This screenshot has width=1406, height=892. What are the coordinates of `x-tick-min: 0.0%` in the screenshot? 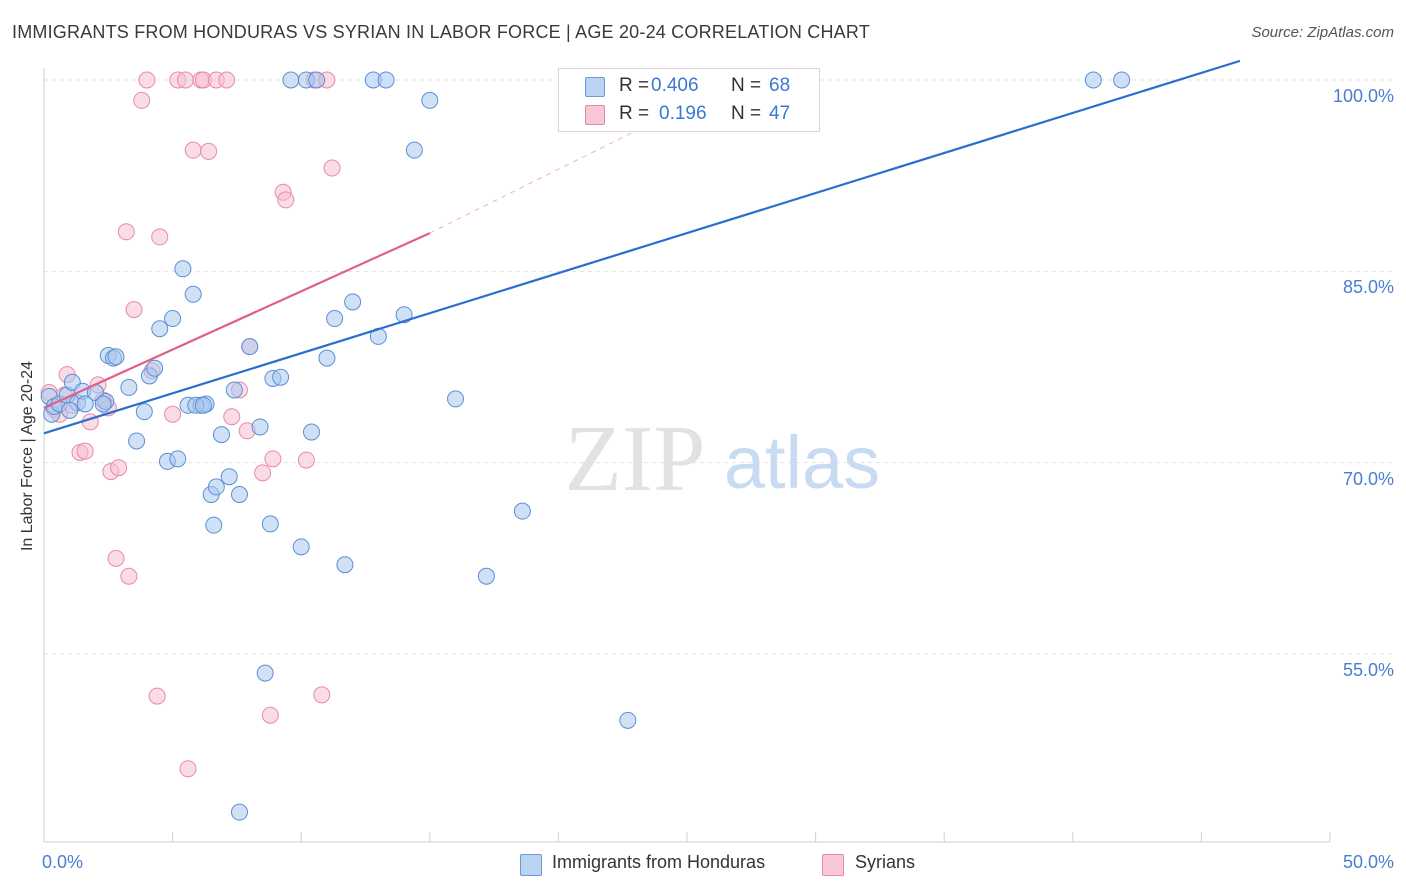 It's located at (63, 862).